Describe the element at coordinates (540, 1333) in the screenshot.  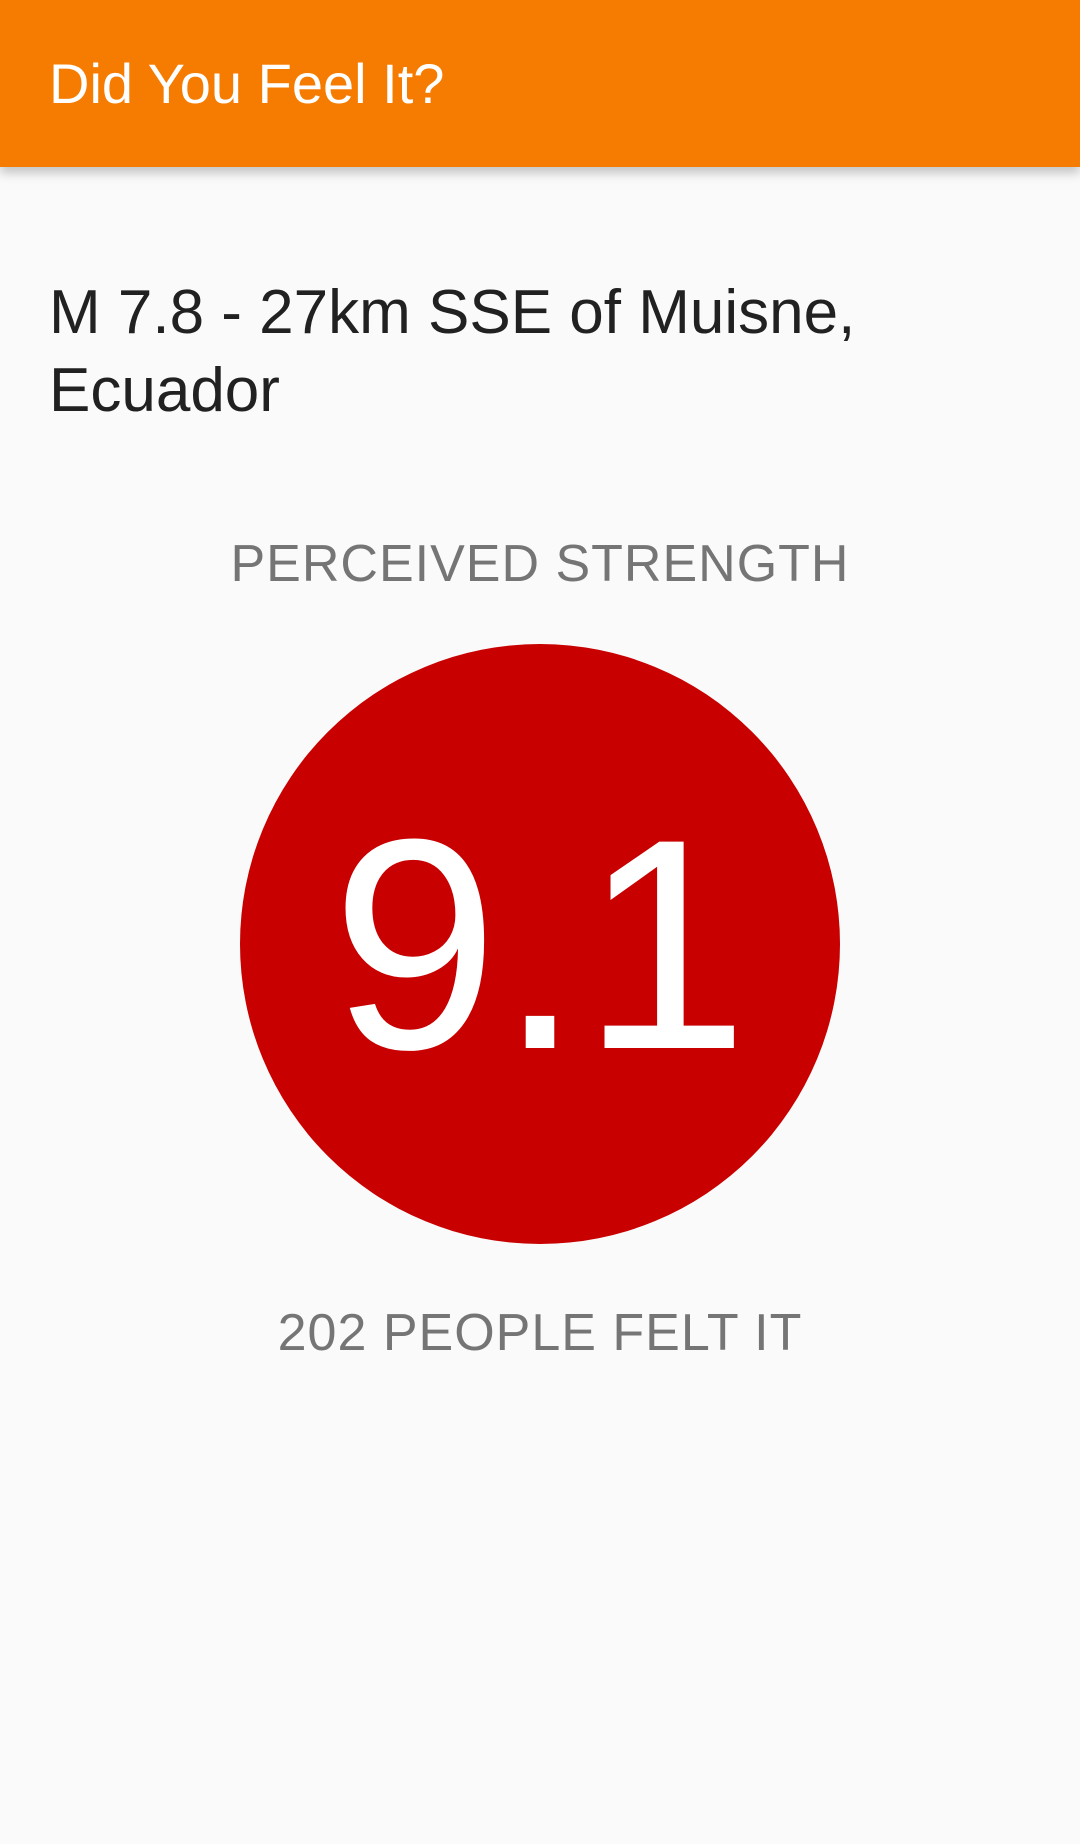
I see `people-felt-count: 202 PEOPLE FELT IT` at that location.